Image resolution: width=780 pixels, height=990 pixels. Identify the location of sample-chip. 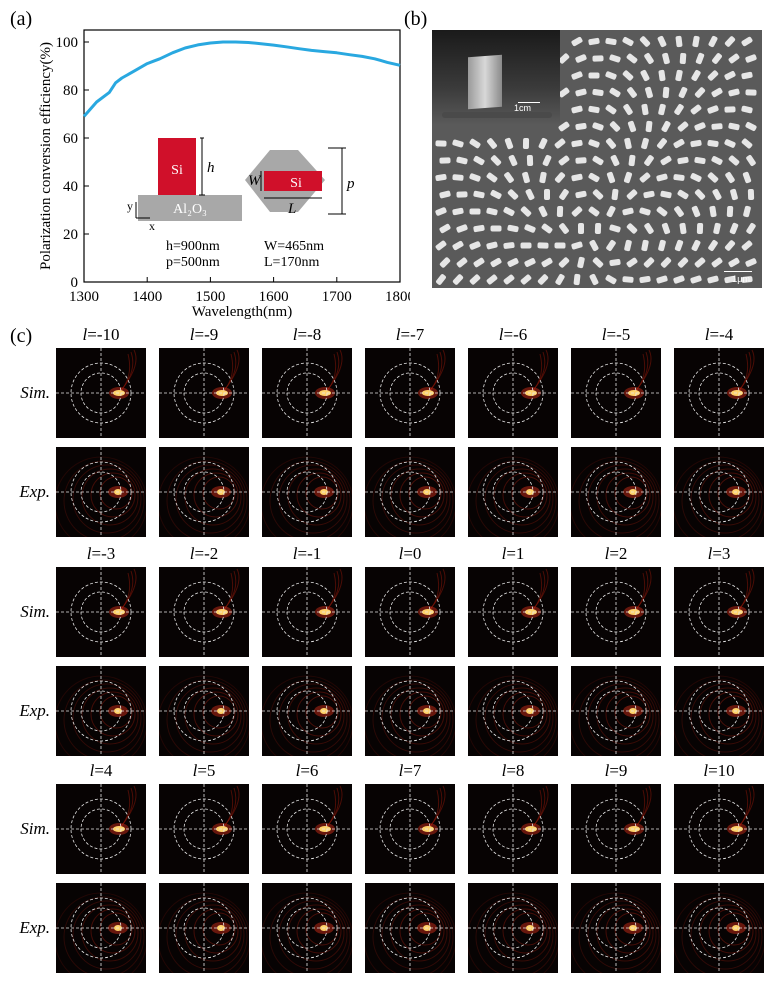
(485, 82).